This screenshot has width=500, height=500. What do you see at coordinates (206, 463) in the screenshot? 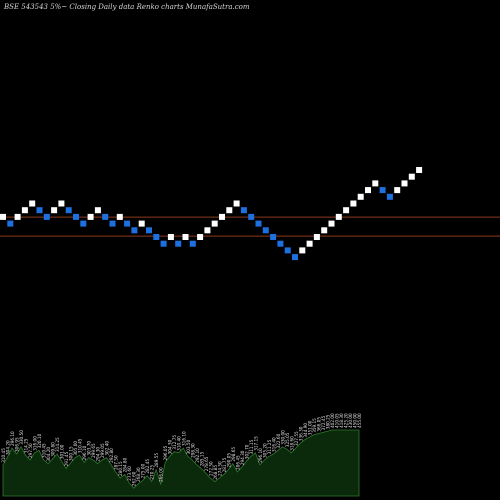
I see `bottom-label: 278.65` at bounding box center [206, 463].